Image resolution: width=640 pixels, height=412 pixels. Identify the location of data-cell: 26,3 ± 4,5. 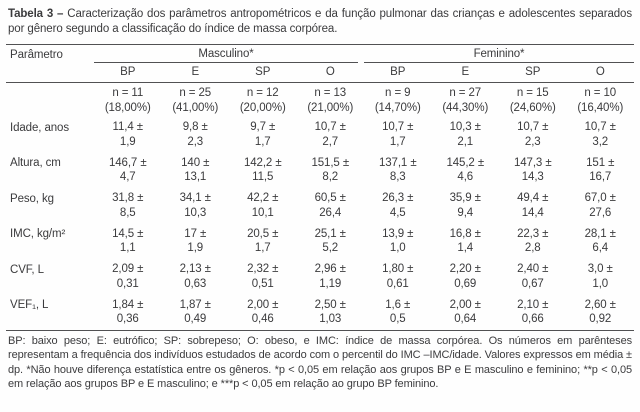
(398, 205).